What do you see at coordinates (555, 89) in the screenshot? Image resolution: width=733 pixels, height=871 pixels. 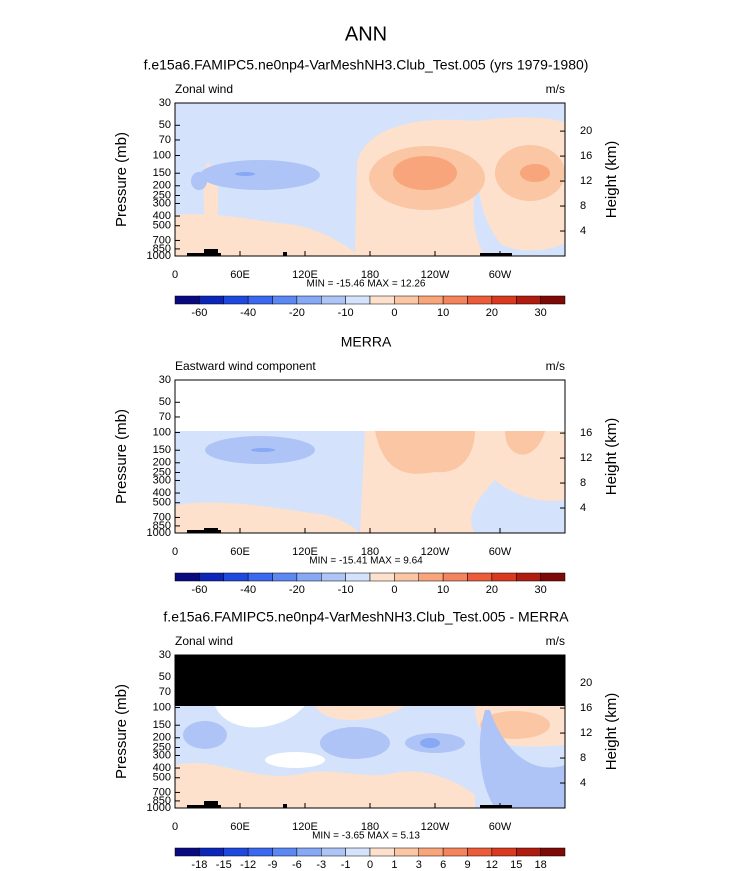 I see `right-label: m/s` at bounding box center [555, 89].